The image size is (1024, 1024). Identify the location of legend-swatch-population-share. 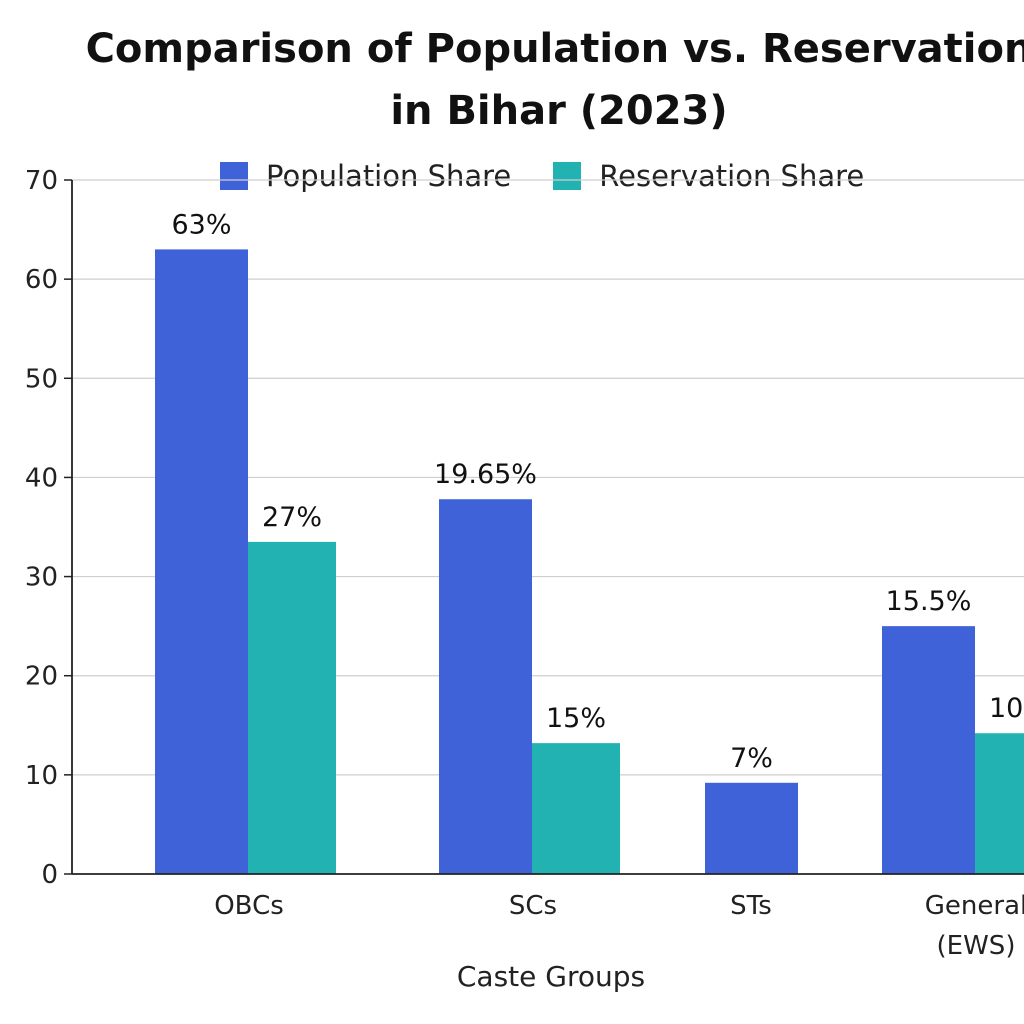
(234, 176).